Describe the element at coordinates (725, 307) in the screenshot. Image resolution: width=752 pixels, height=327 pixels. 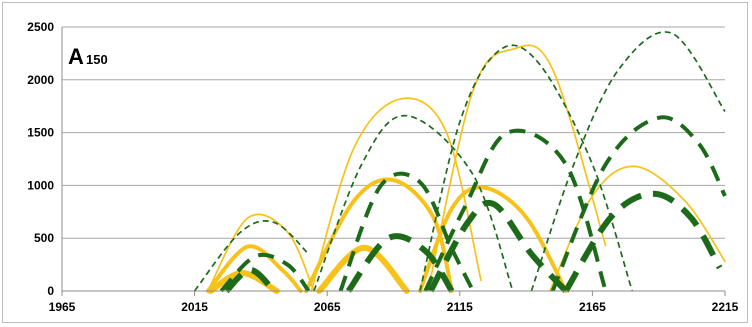
I see `x-tick-label: 2215` at that location.